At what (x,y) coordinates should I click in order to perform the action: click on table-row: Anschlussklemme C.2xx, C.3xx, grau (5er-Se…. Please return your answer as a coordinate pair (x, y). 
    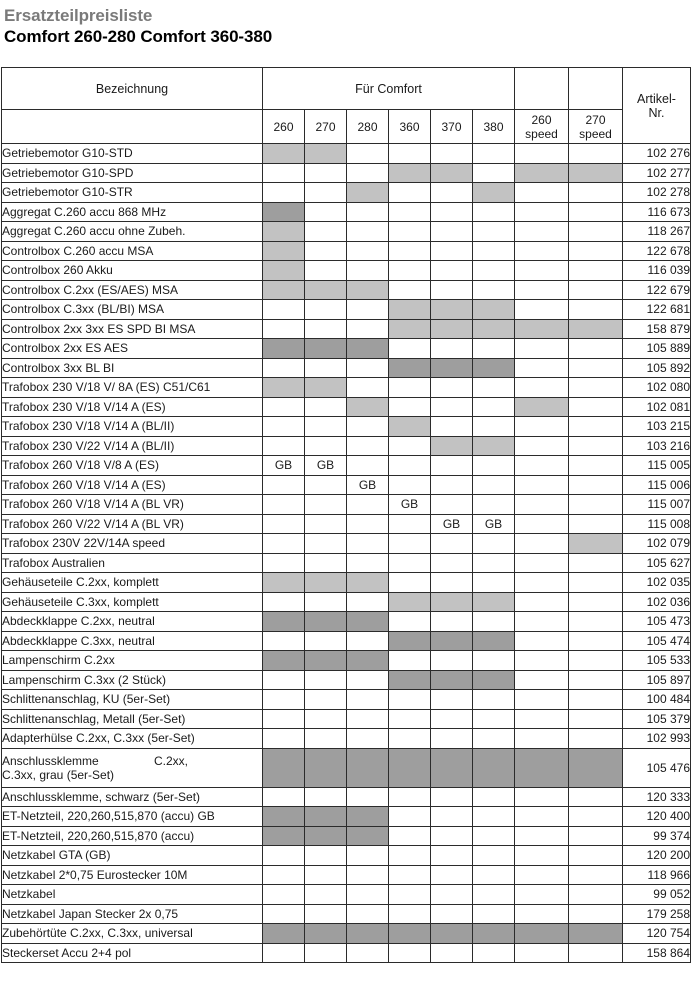
    Looking at the image, I should click on (346, 767).